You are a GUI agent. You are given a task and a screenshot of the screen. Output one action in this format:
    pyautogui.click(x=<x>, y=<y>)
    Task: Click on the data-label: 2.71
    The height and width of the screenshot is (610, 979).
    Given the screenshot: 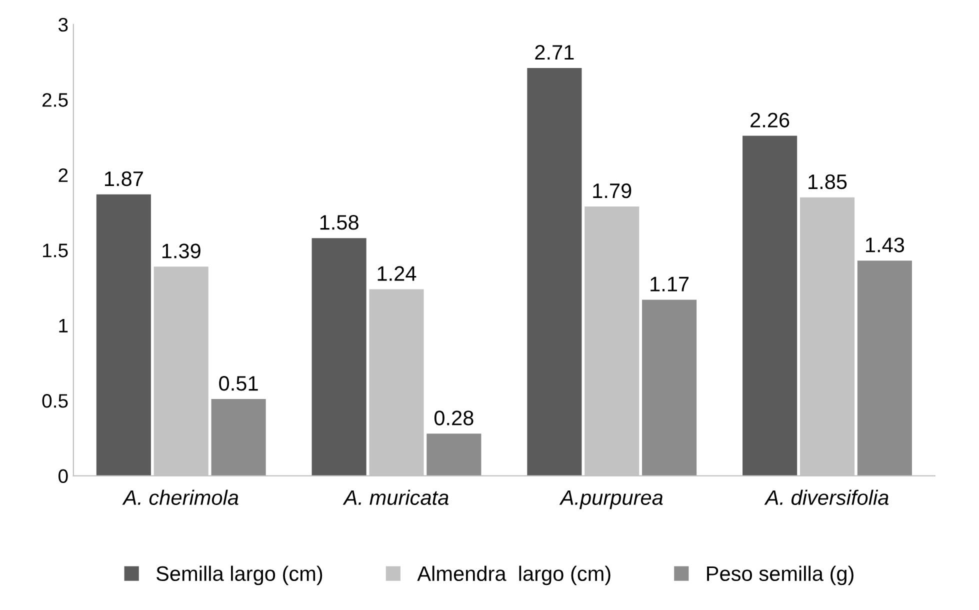 What is the action you would take?
    pyautogui.click(x=554, y=52)
    